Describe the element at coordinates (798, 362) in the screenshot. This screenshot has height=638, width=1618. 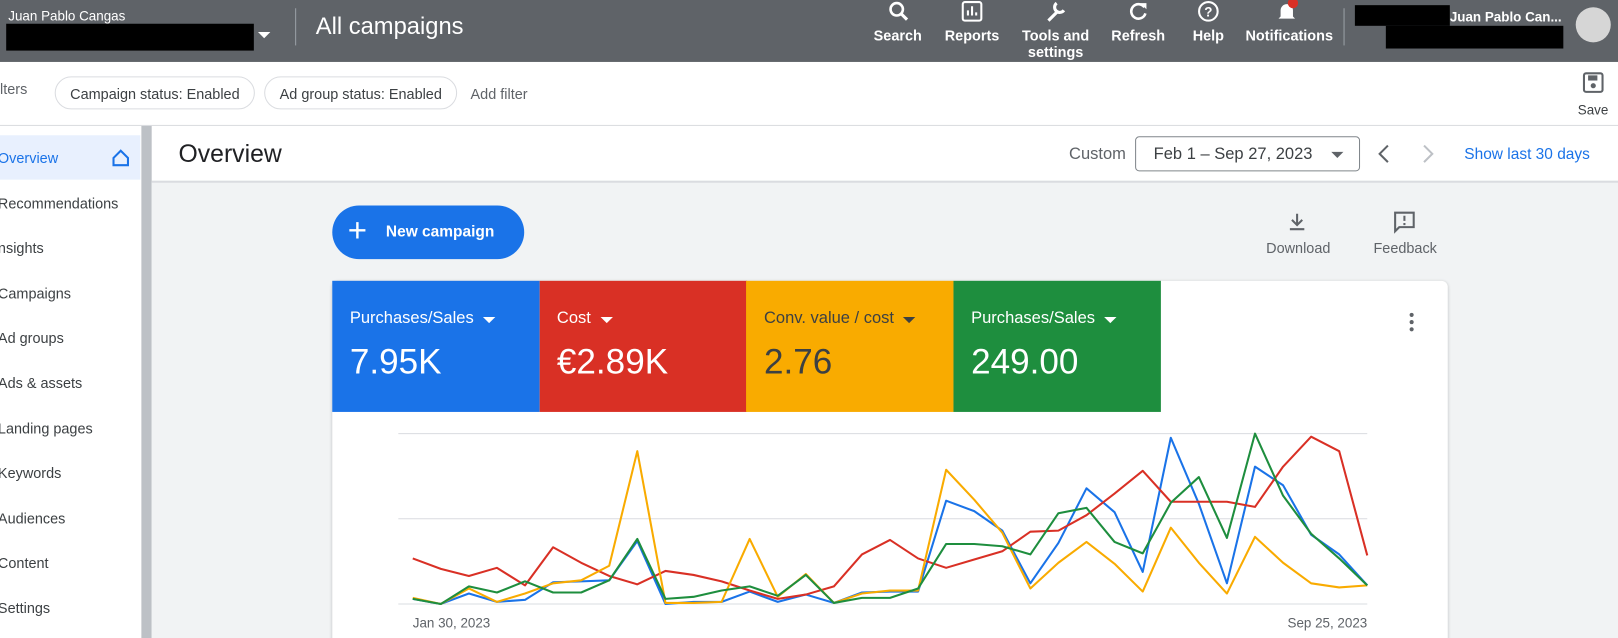
I see `metric-value: 2.76` at that location.